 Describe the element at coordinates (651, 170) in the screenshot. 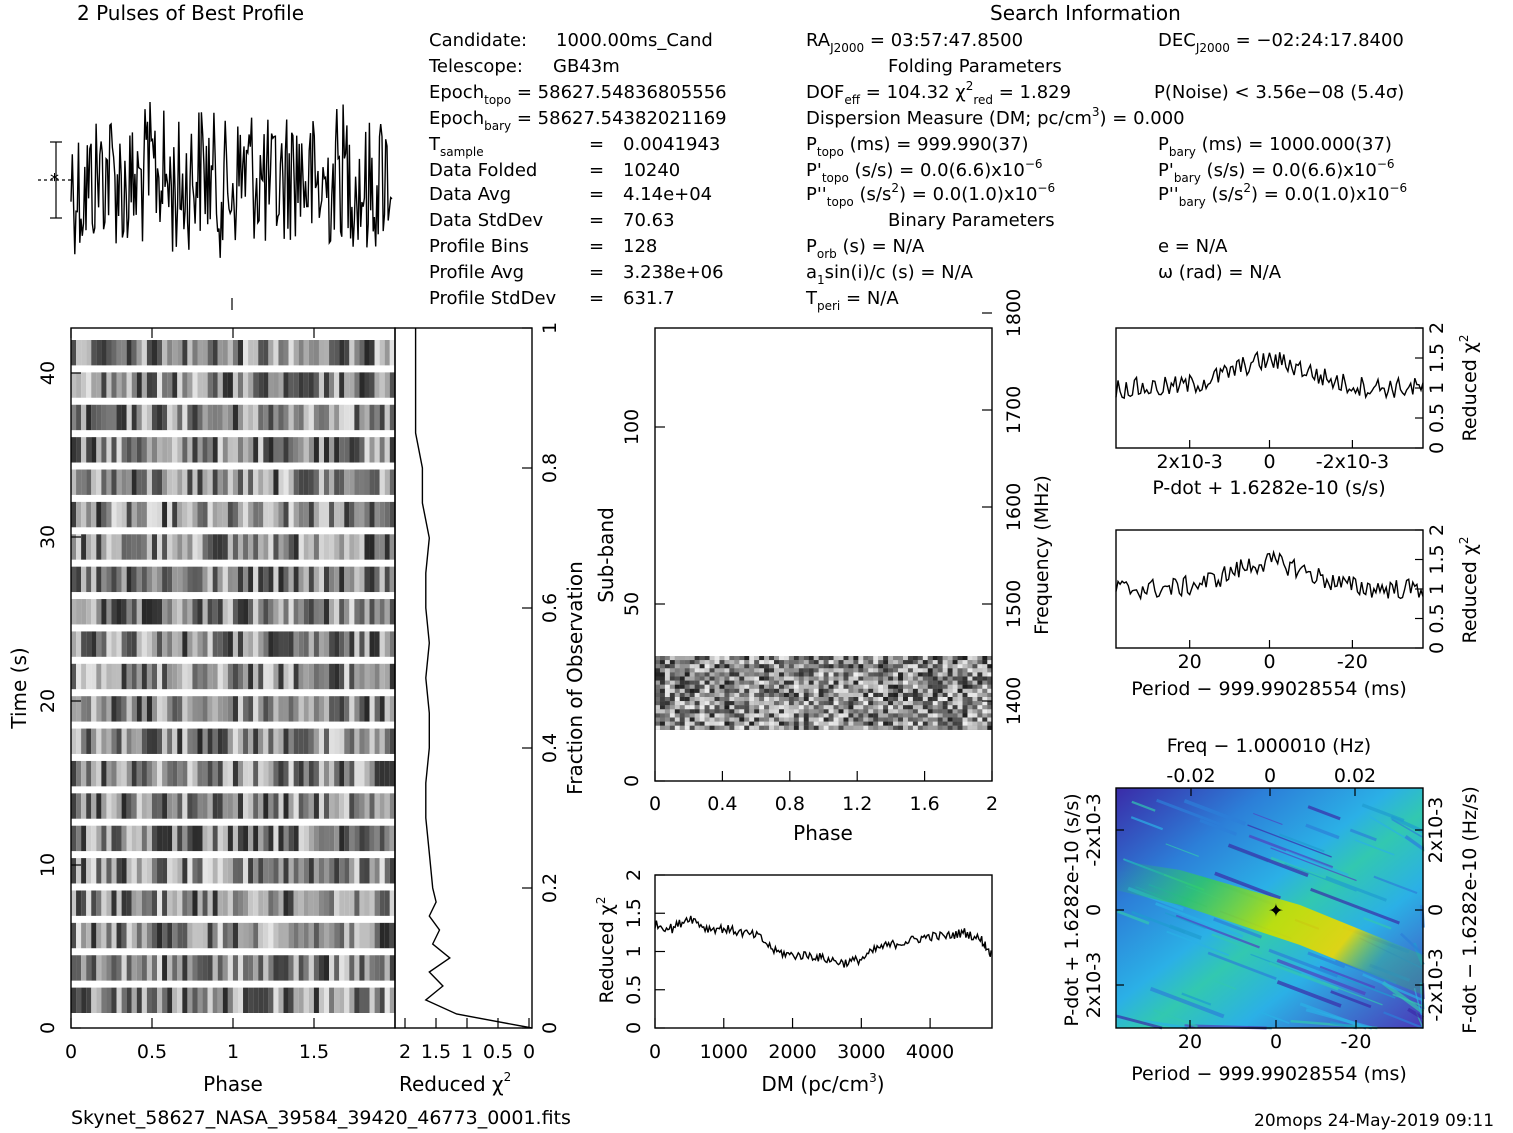

I see `svg-text: 10240` at that location.